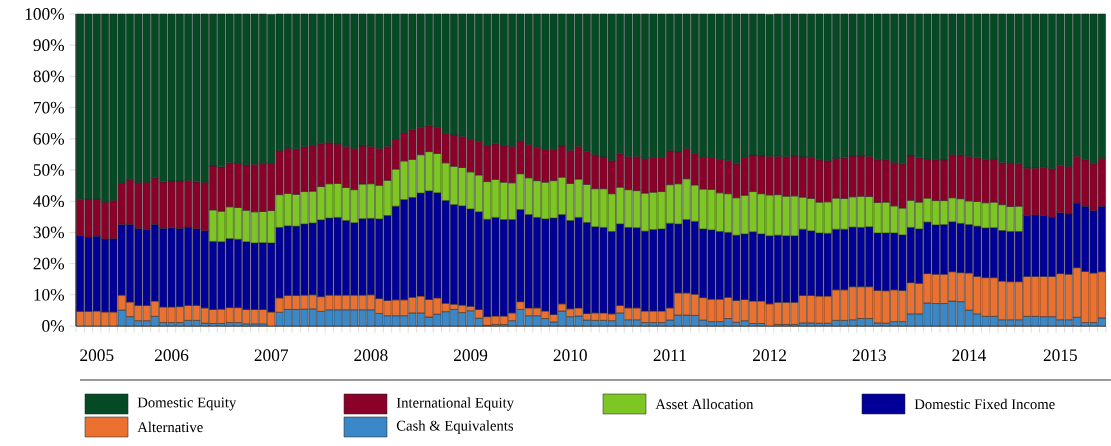 Image resolution: width=1111 pixels, height=446 pixels. What do you see at coordinates (570, 355) in the screenshot?
I see `x-tick-label: 2010` at bounding box center [570, 355].